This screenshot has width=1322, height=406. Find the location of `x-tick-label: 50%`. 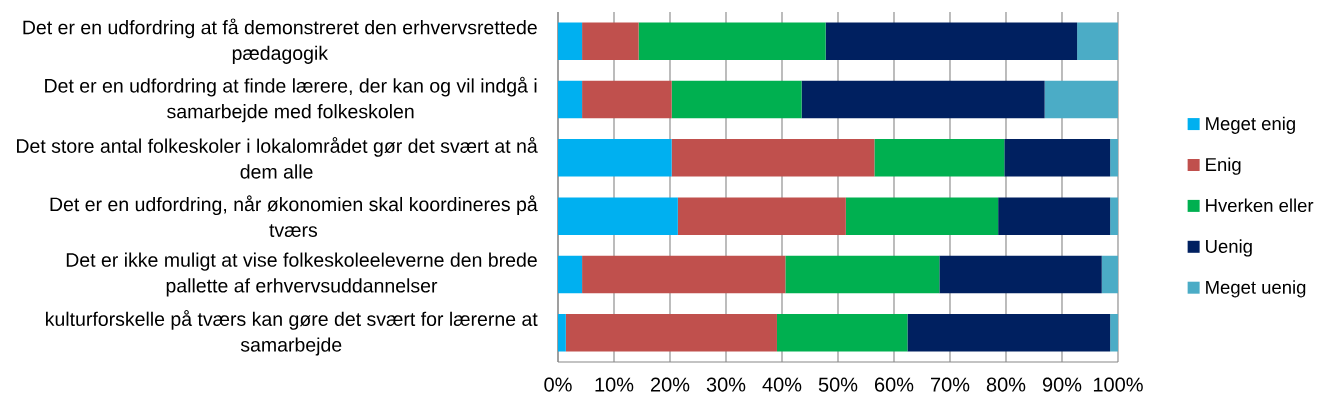

x-tick-label: 50% is located at coordinates (838, 384).